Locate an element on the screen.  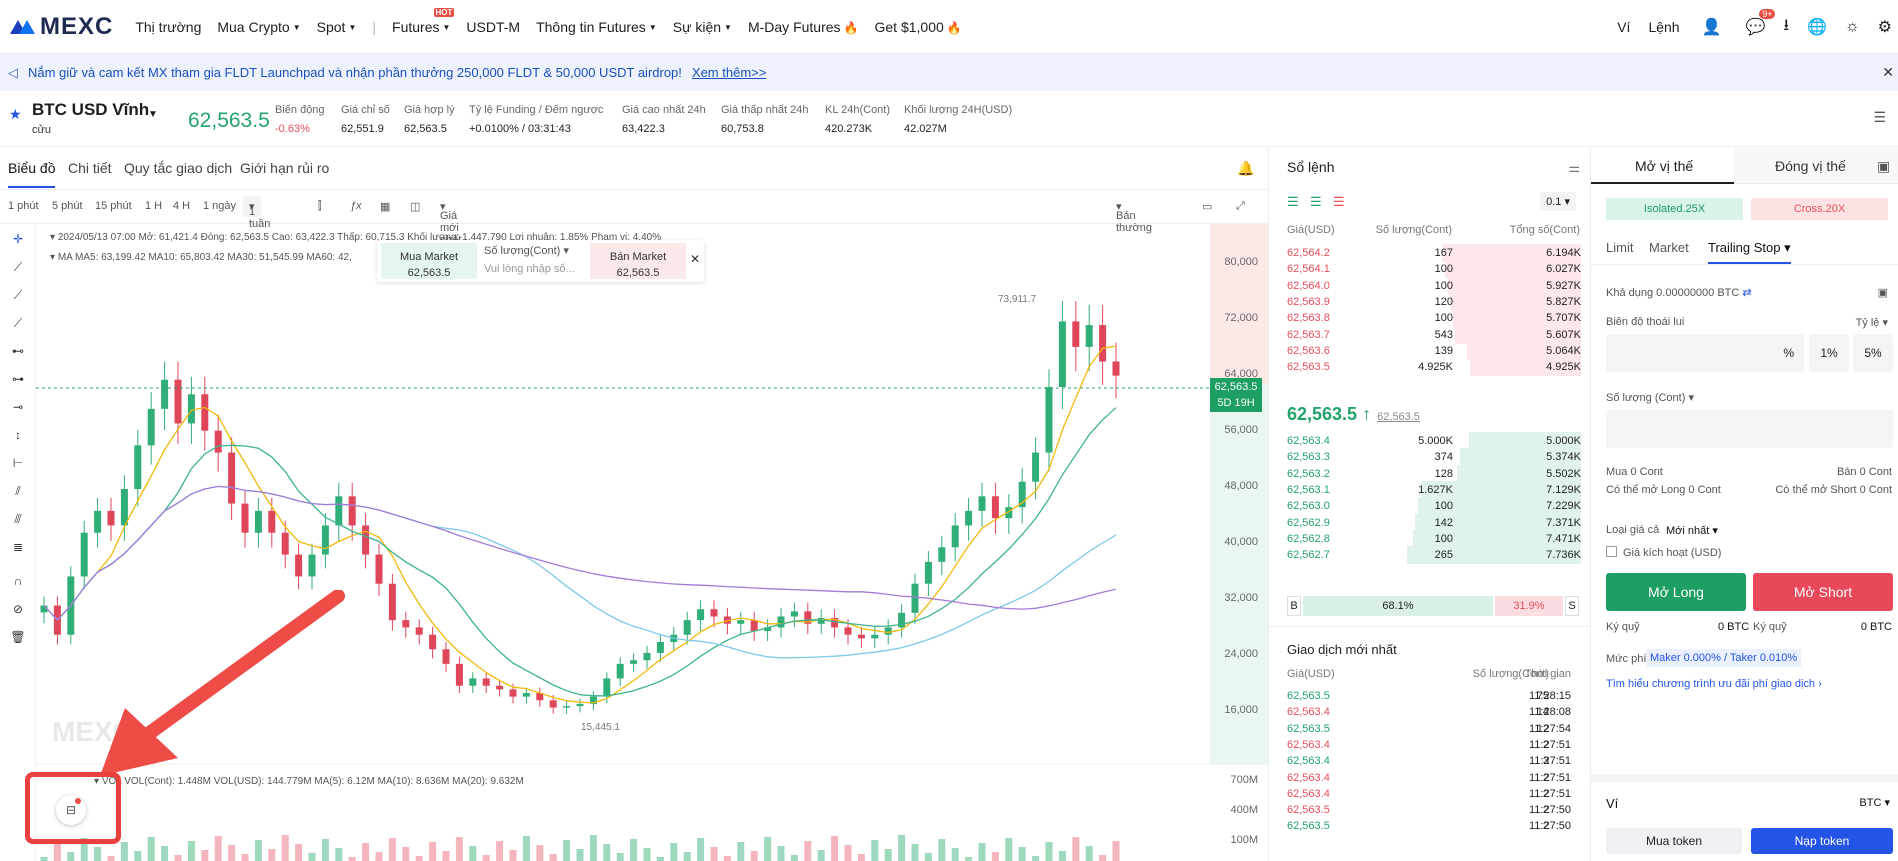
view-asks-icon: ☰ is located at coordinates (1339, 201).